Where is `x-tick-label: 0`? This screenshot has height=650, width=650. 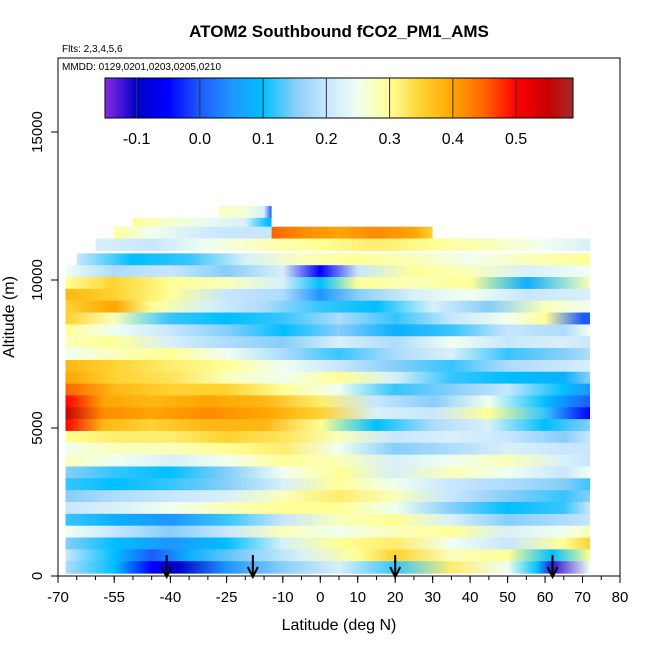 x-tick-label: 0 is located at coordinates (320, 597).